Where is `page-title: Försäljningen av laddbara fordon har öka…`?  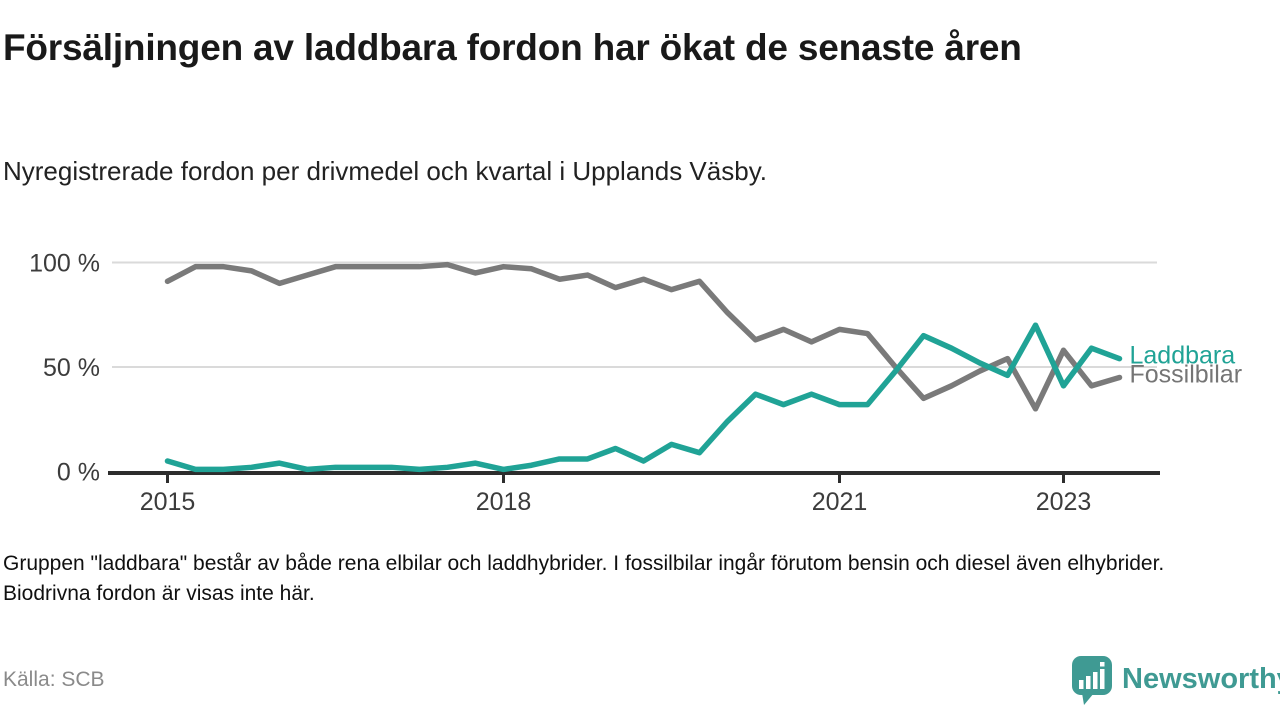 page-title: Försäljningen av laddbara fordon har öka… is located at coordinates (512, 47).